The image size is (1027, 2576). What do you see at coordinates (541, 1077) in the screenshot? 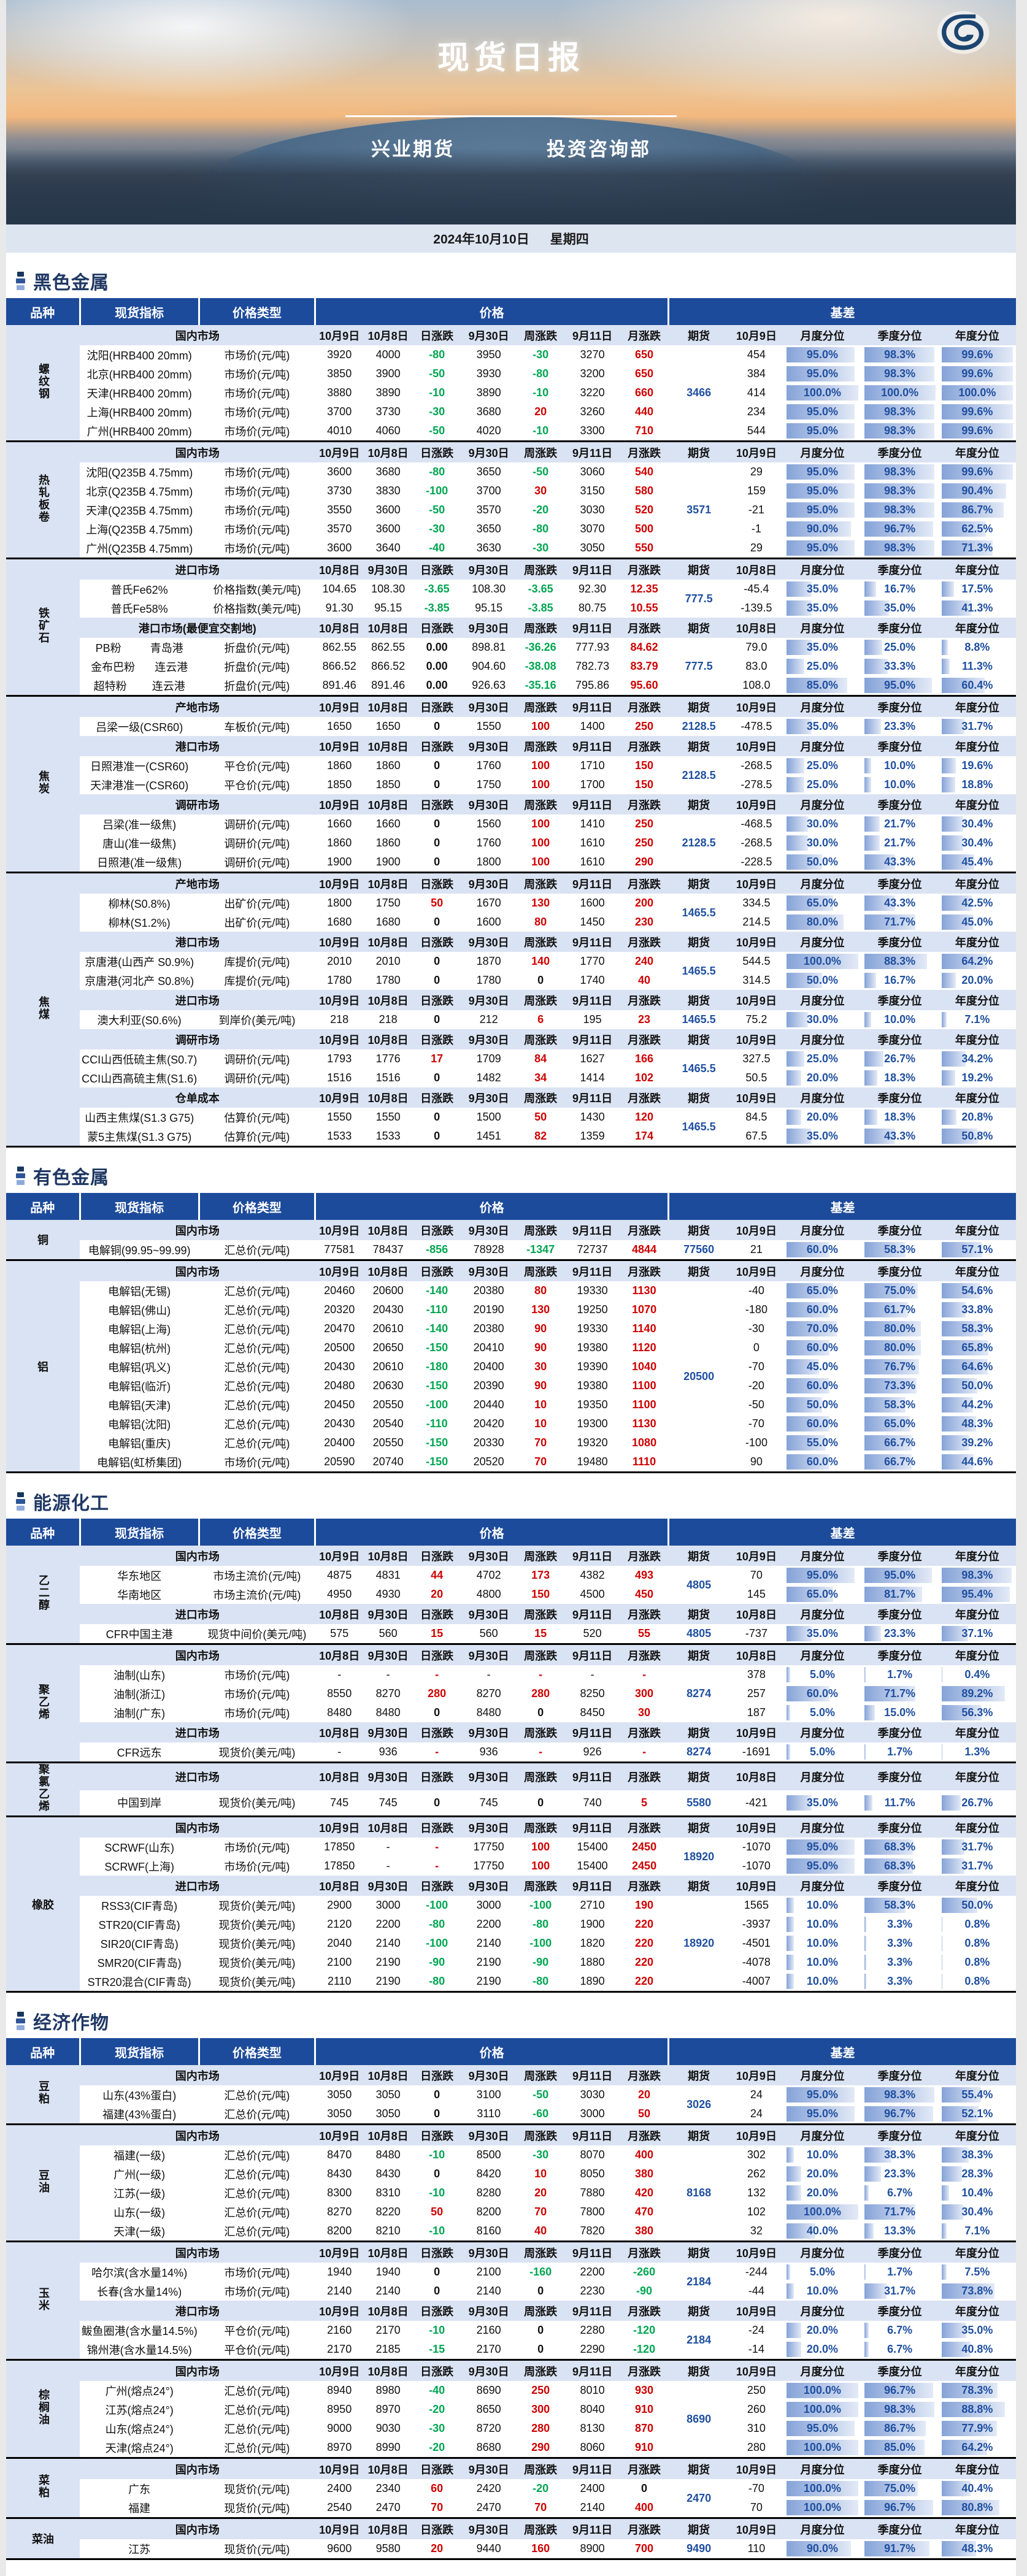
I see `change-cell: 34` at bounding box center [541, 1077].